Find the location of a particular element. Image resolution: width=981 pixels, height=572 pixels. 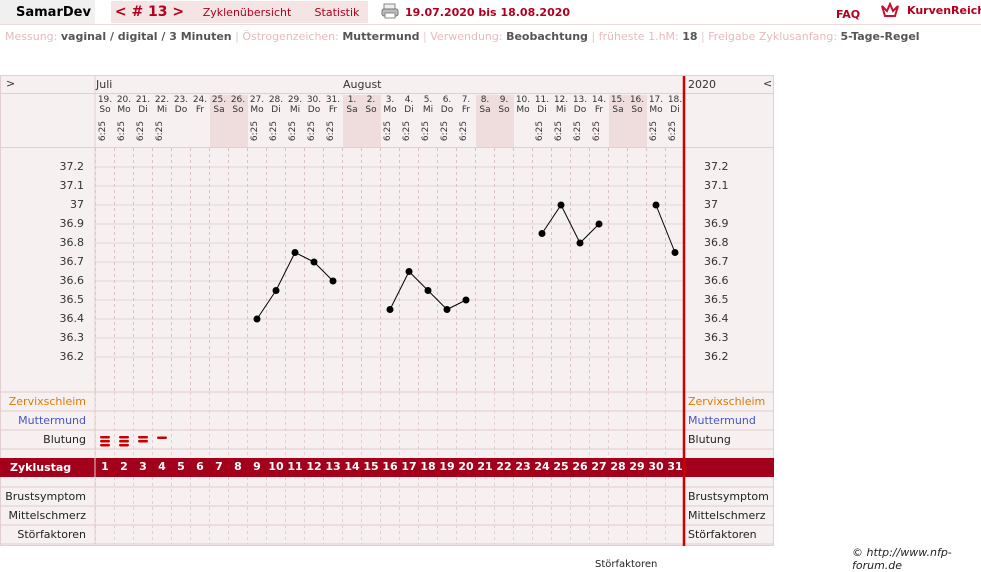

day-header: 2. So is located at coordinates (371, 121).